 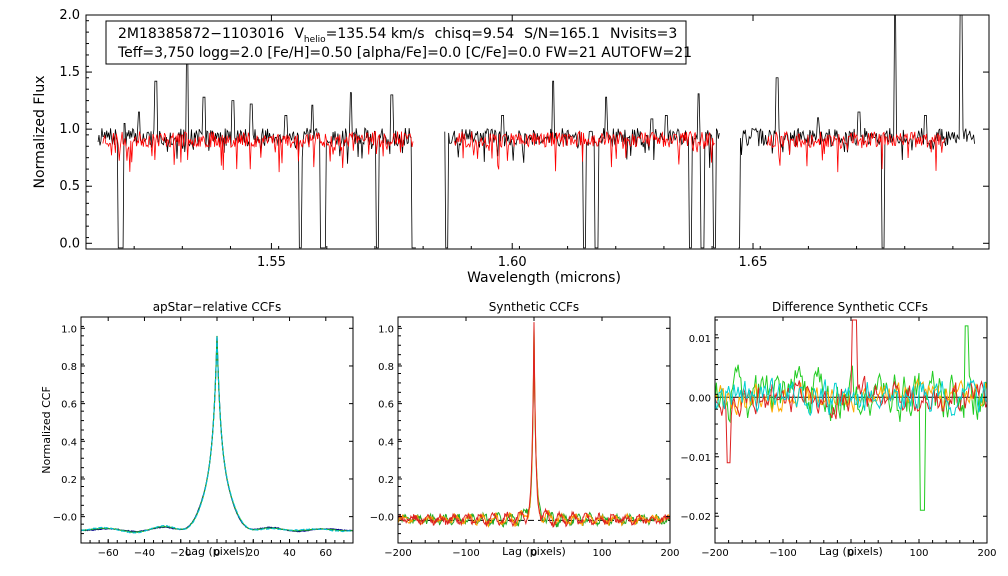 What do you see at coordinates (180, 553) in the screenshot?
I see `x-tick-label: −20` at bounding box center [180, 553].